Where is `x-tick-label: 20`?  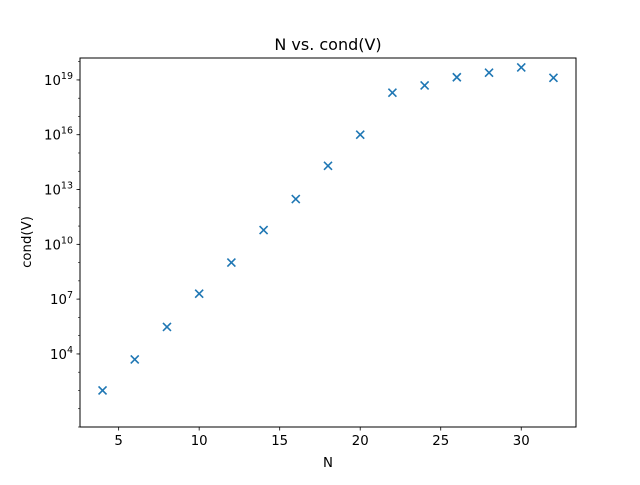 x-tick-label: 20 is located at coordinates (360, 441).